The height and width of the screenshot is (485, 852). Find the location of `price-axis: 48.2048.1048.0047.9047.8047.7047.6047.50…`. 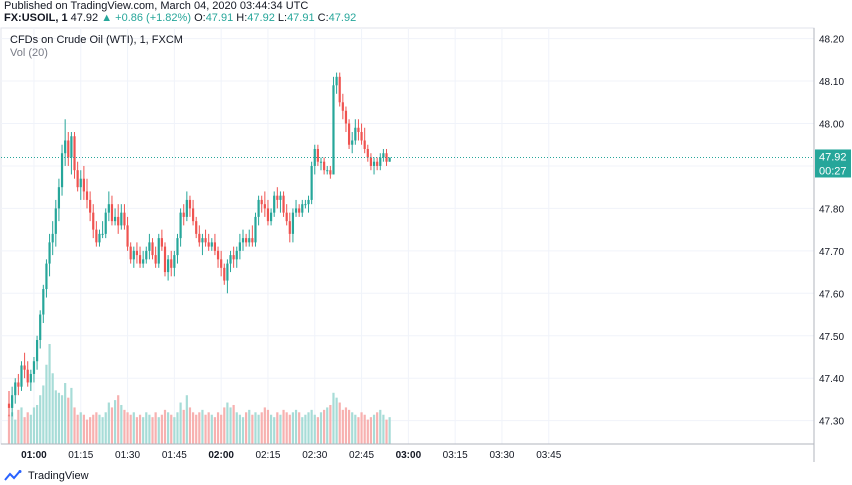

price-axis: 48.2048.1048.0047.9047.8047.7047.6047.50… is located at coordinates (831, 231).